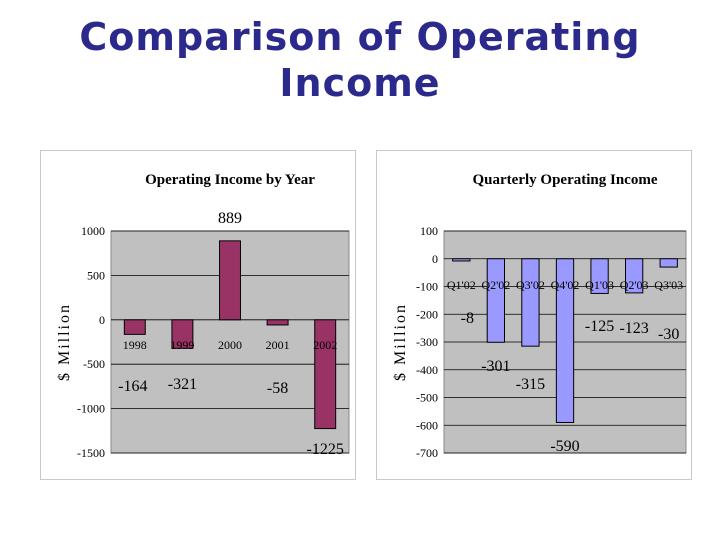 This screenshot has width=720, height=540. Describe the element at coordinates (96, 275) in the screenshot. I see `y-tick-label: 500` at that location.